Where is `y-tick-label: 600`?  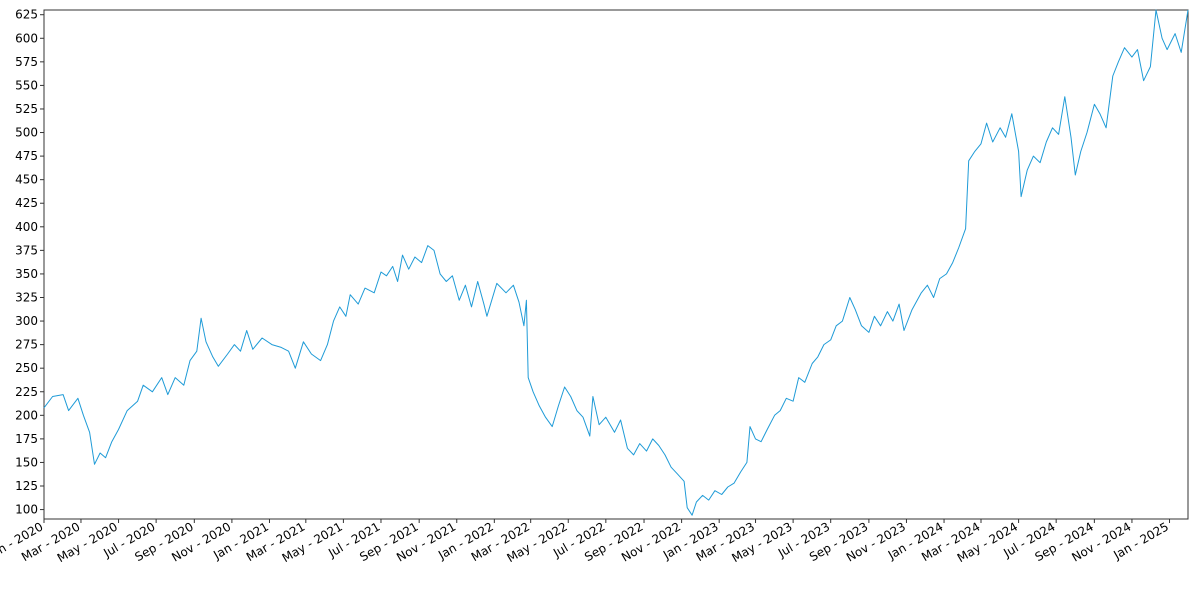 y-tick-label: 600 is located at coordinates (26, 38).